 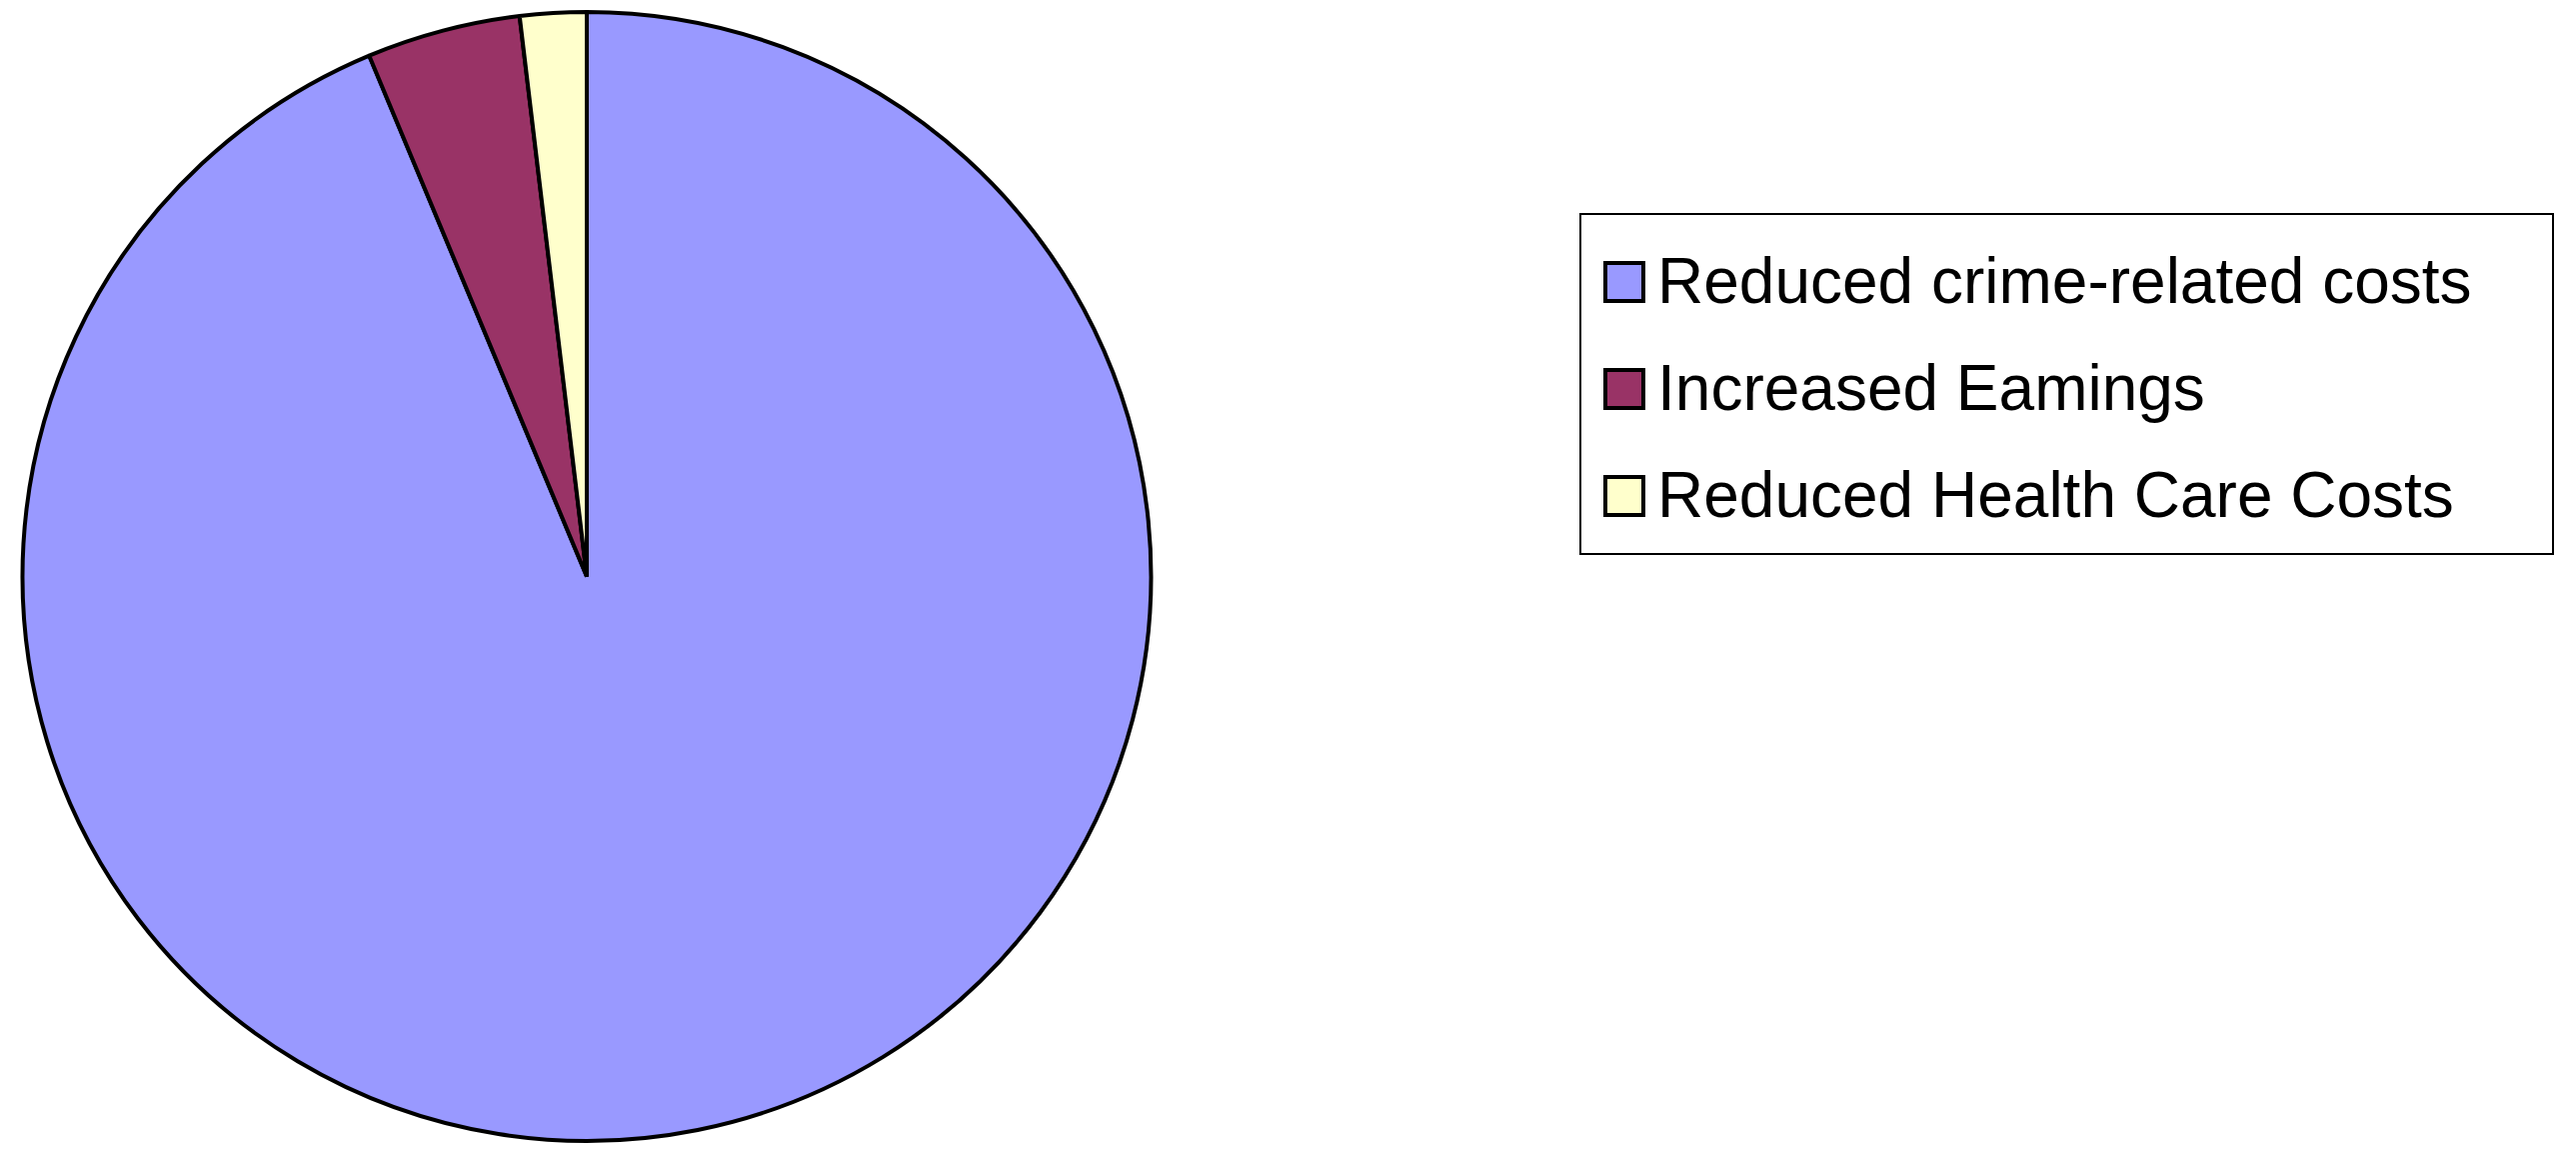 I want to click on legend-label: Increased Eamings, so click(x=1931, y=388).